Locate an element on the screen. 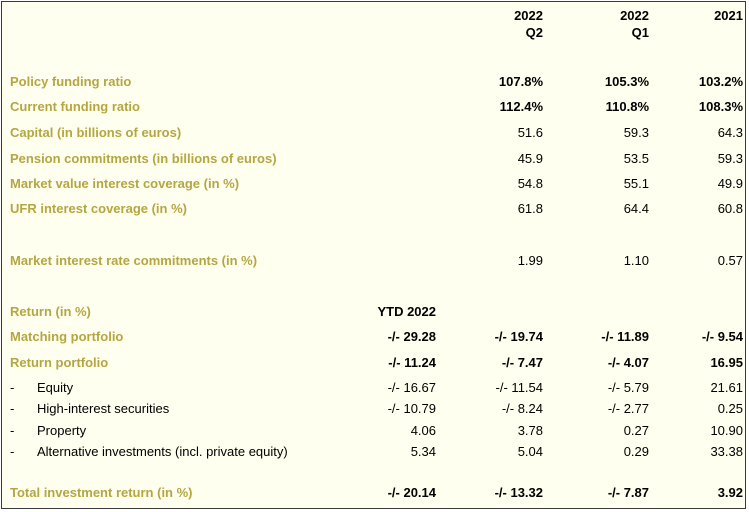 The width and height of the screenshot is (749, 512). cell-2021: 0.25 is located at coordinates (730, 408).